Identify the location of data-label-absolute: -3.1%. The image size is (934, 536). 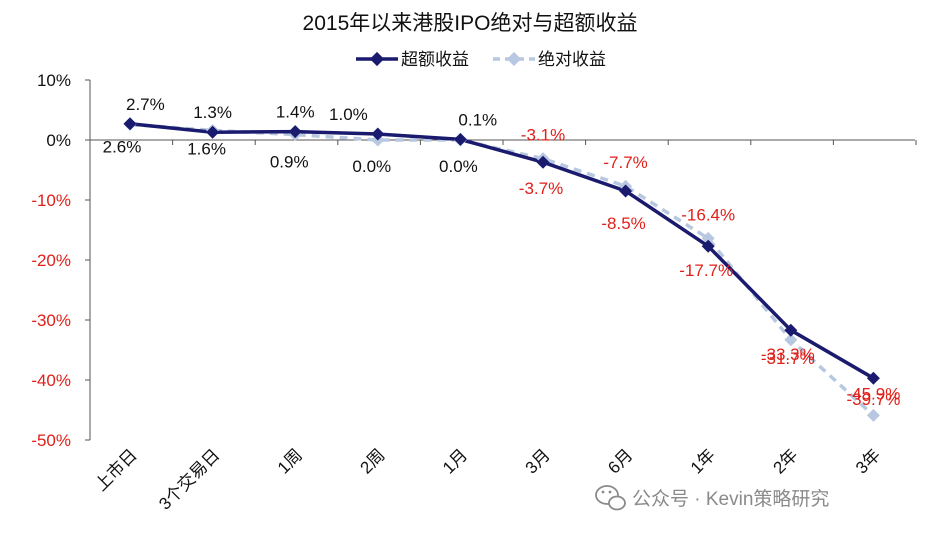
(543, 135).